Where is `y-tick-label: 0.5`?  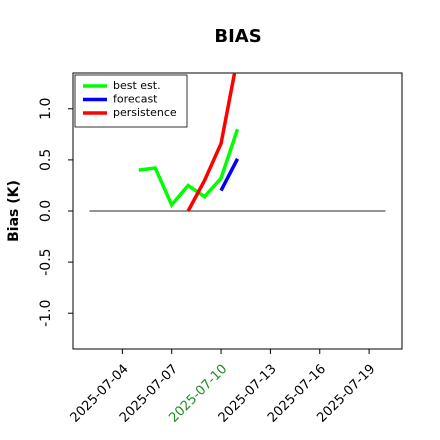 y-tick-label: 0.5 is located at coordinates (46, 160).